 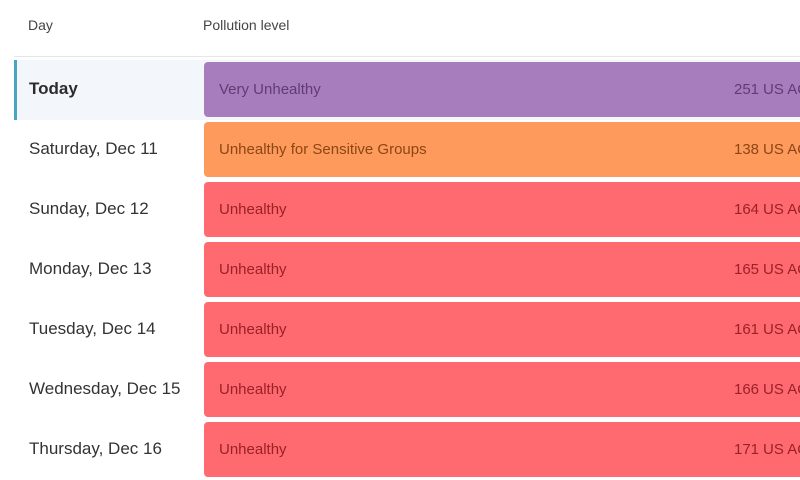 I want to click on aqi-number: 164, so click(x=747, y=209).